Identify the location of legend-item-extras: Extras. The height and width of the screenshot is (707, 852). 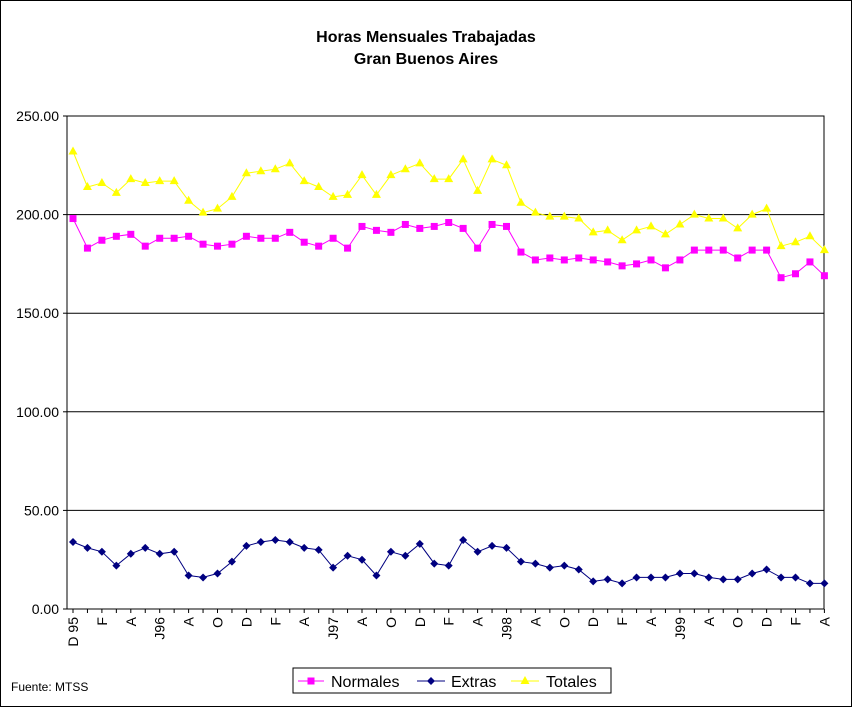
(456, 682).